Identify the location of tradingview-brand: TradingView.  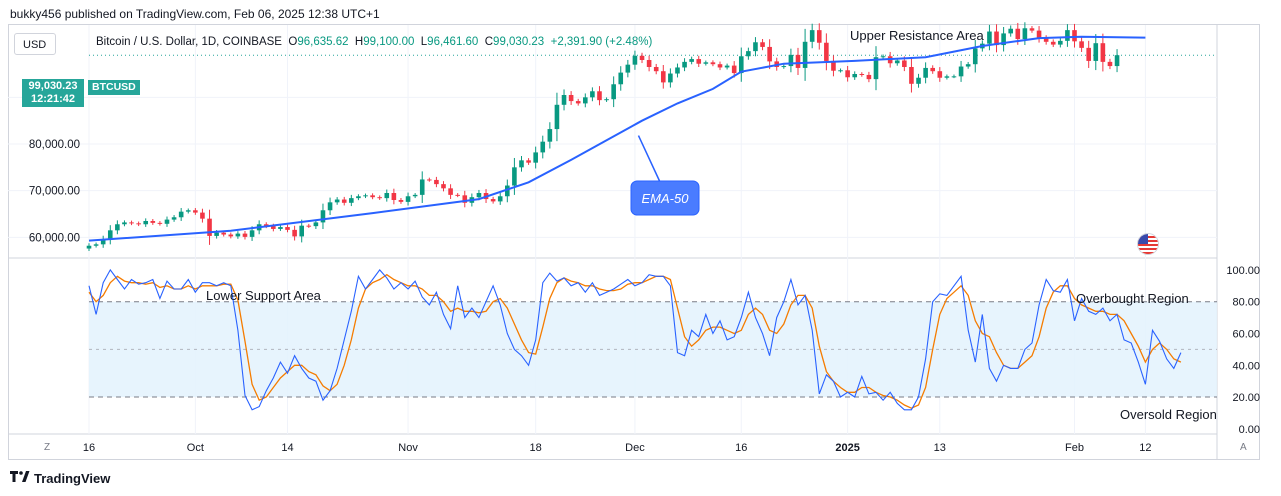
(60, 478).